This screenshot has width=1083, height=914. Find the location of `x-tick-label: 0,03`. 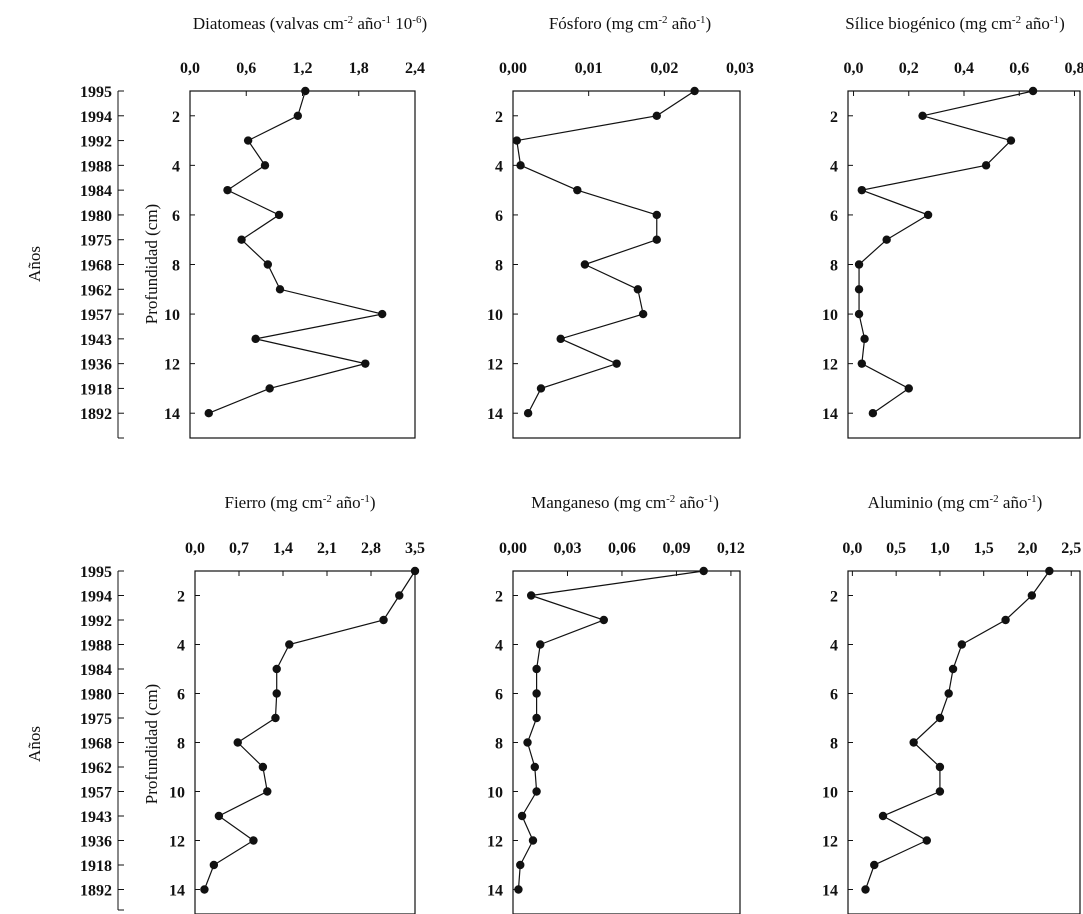

x-tick-label: 0,03 is located at coordinates (740, 68).